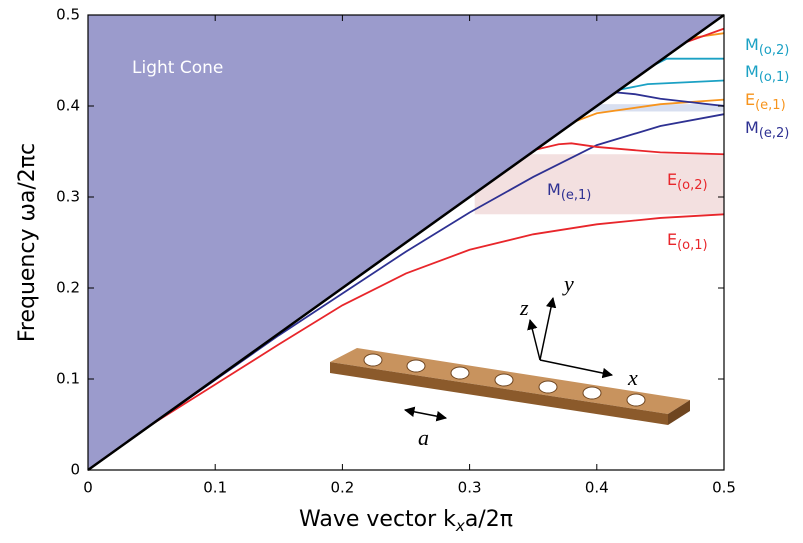  I want to click on band-label: M(o,1), so click(767, 73).